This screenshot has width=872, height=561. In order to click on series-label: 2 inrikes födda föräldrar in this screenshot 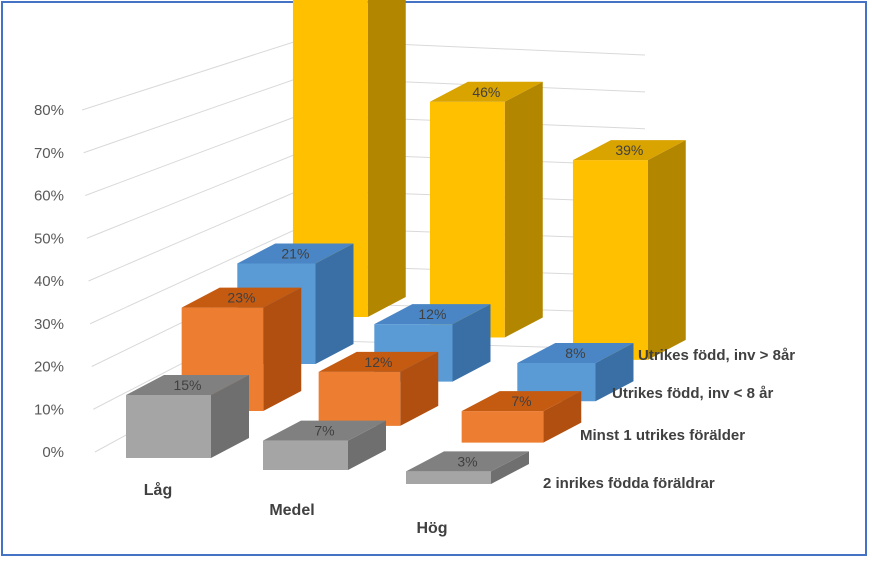, I will do `click(629, 483)`.